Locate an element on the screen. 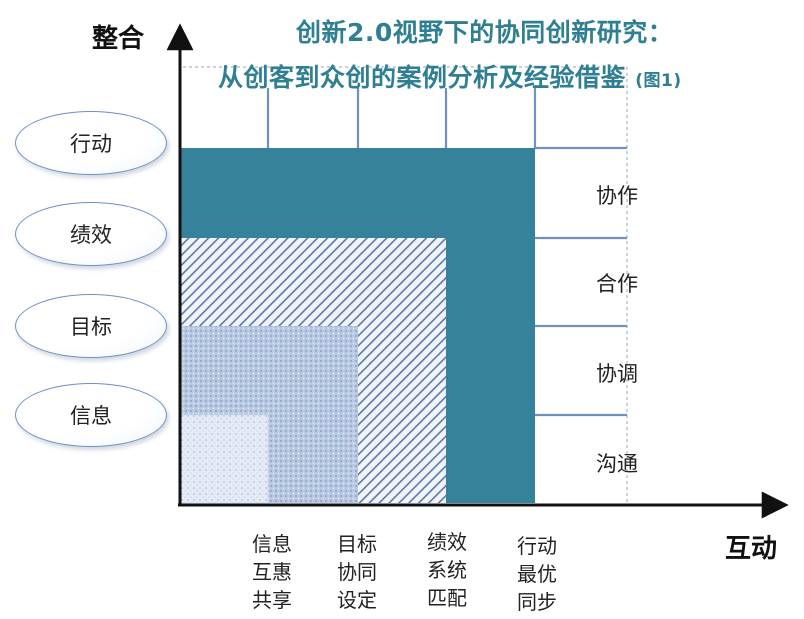 This screenshot has width=804, height=619. title-line-2: 从创客到众创的案例分析及经验借鉴 (图1) is located at coordinates (450, 76).